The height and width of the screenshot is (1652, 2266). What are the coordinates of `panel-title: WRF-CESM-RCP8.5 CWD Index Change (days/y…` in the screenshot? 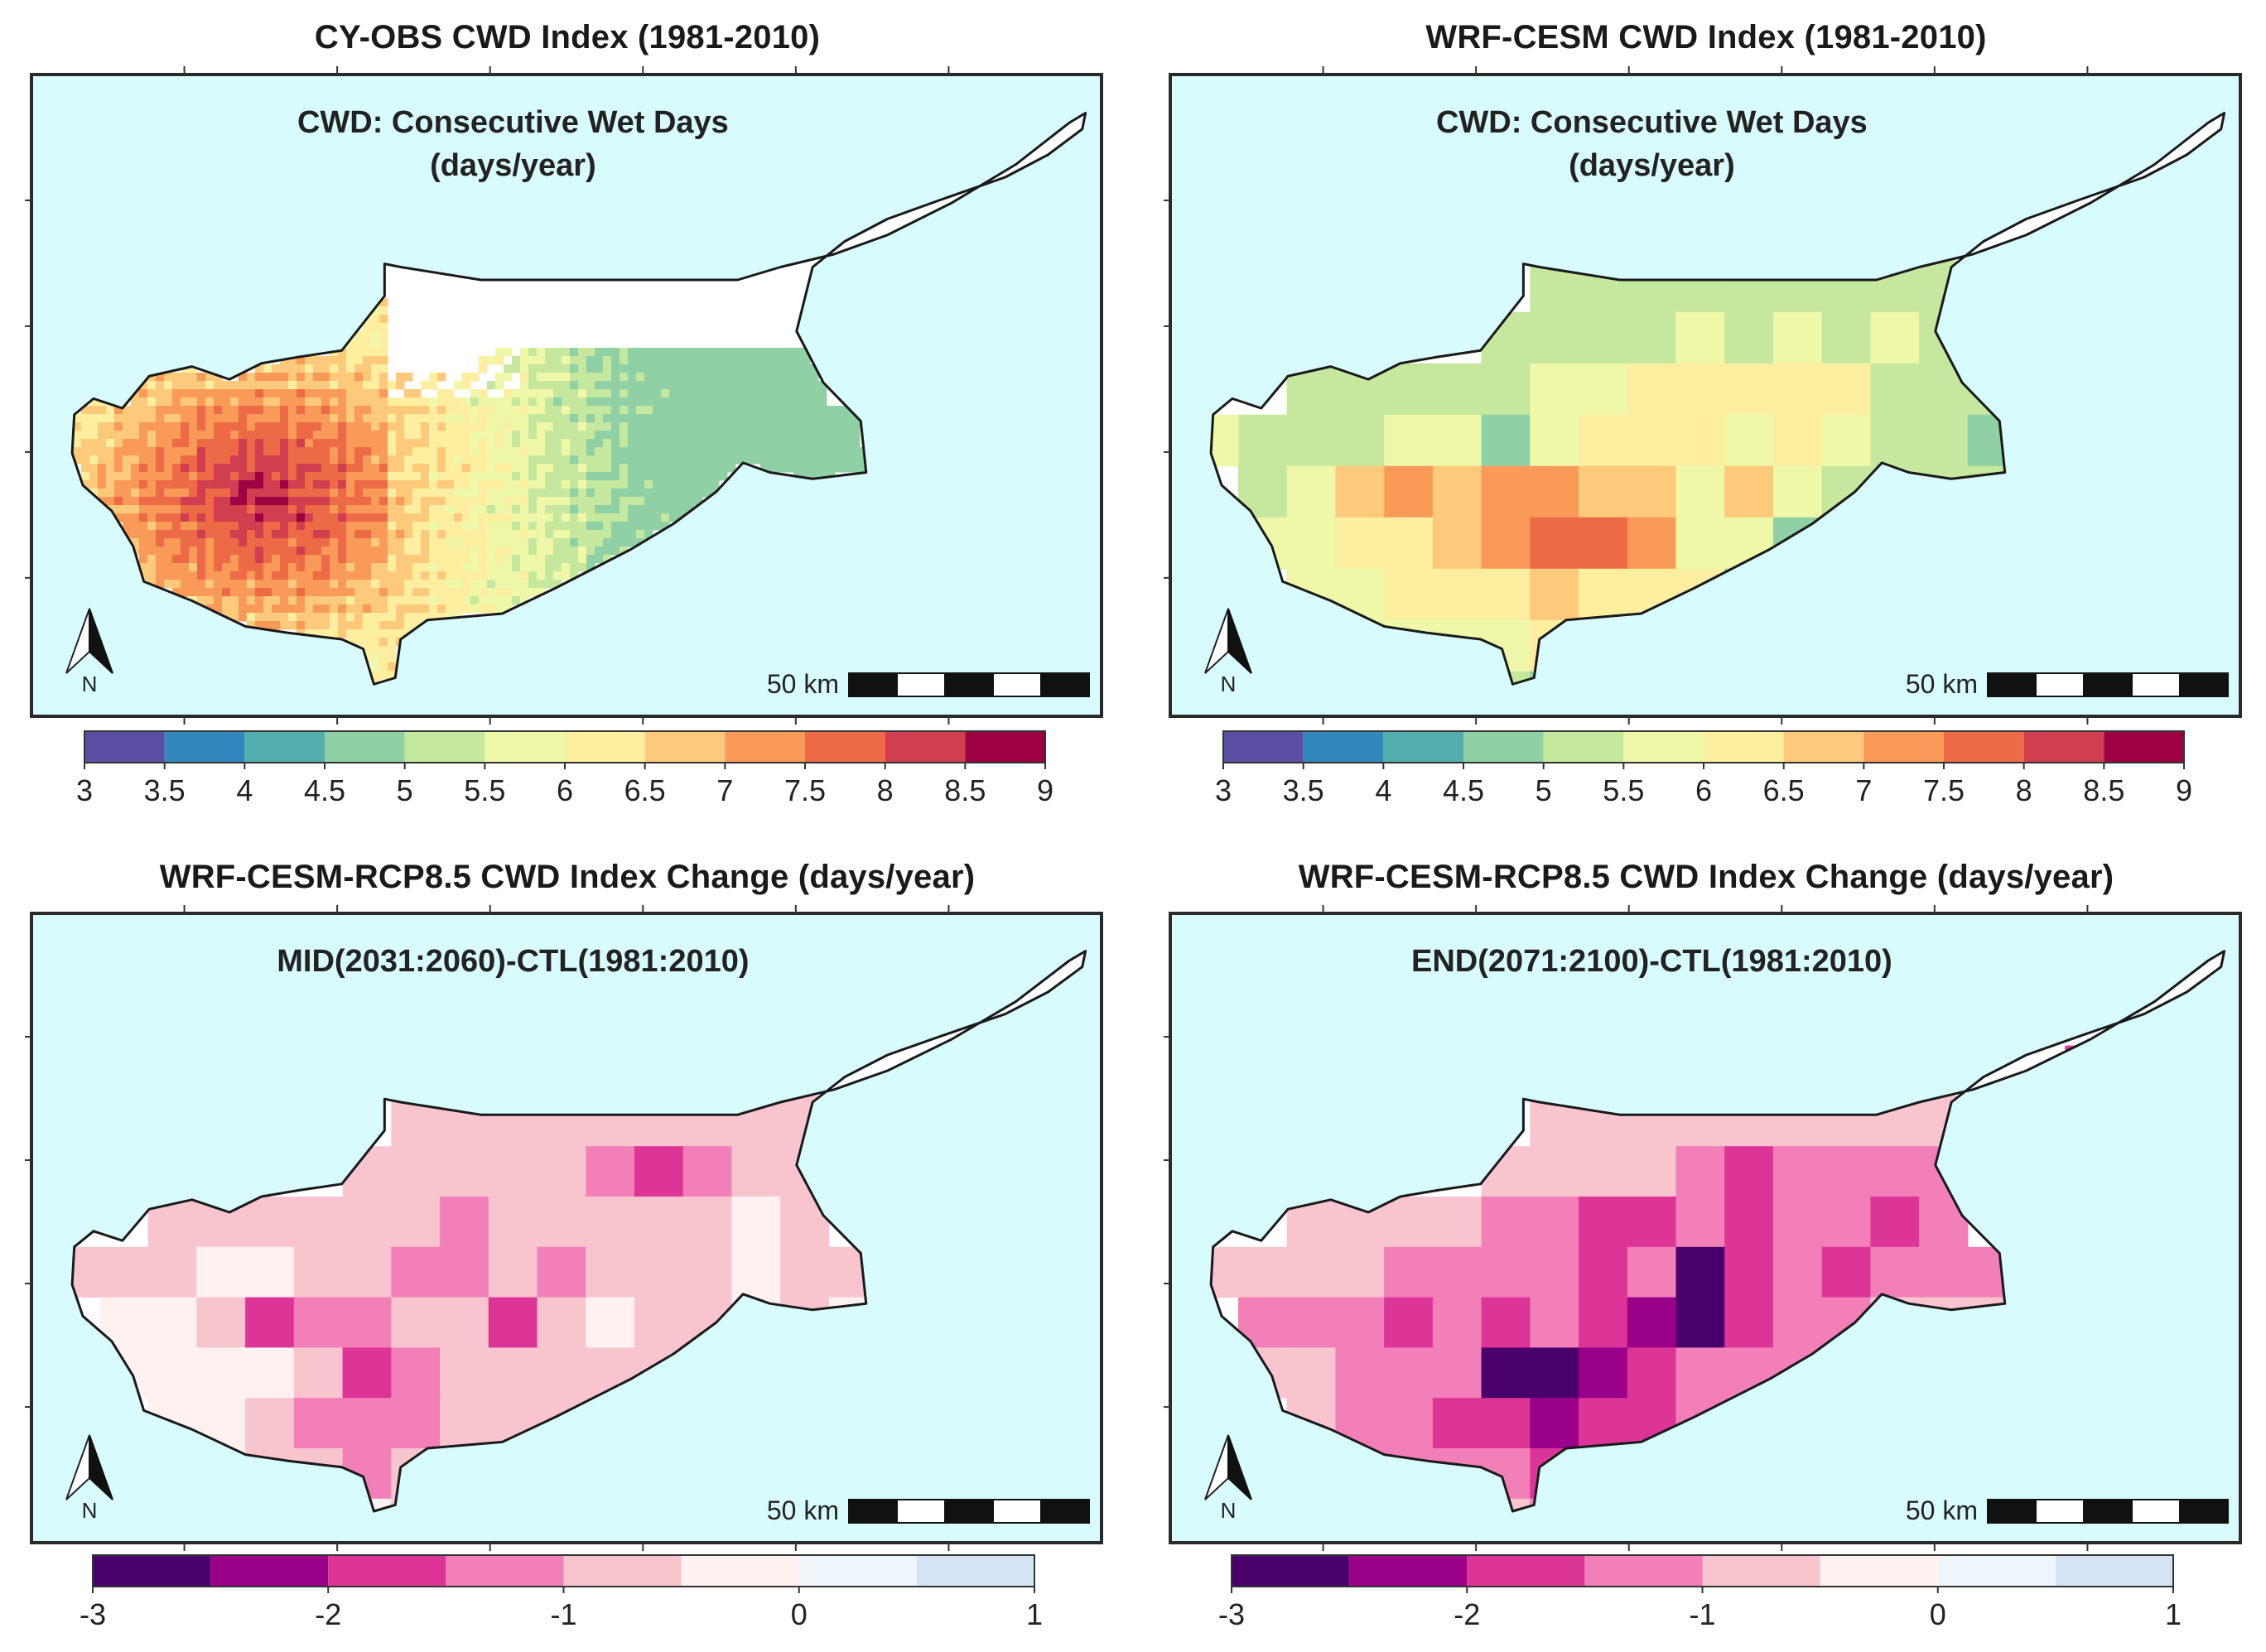 It's located at (567, 877).